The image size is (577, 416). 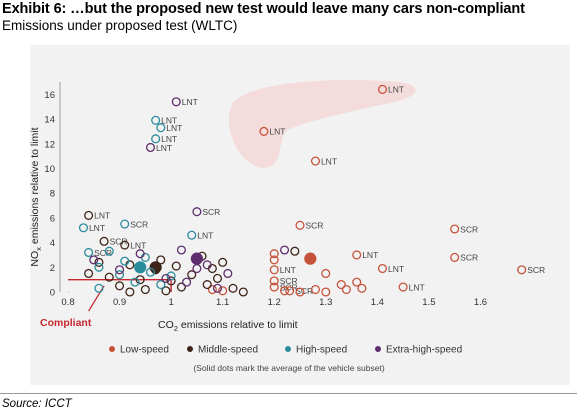 What do you see at coordinates (49, 144) in the screenshot?
I see `y-tick-label: 12` at bounding box center [49, 144].